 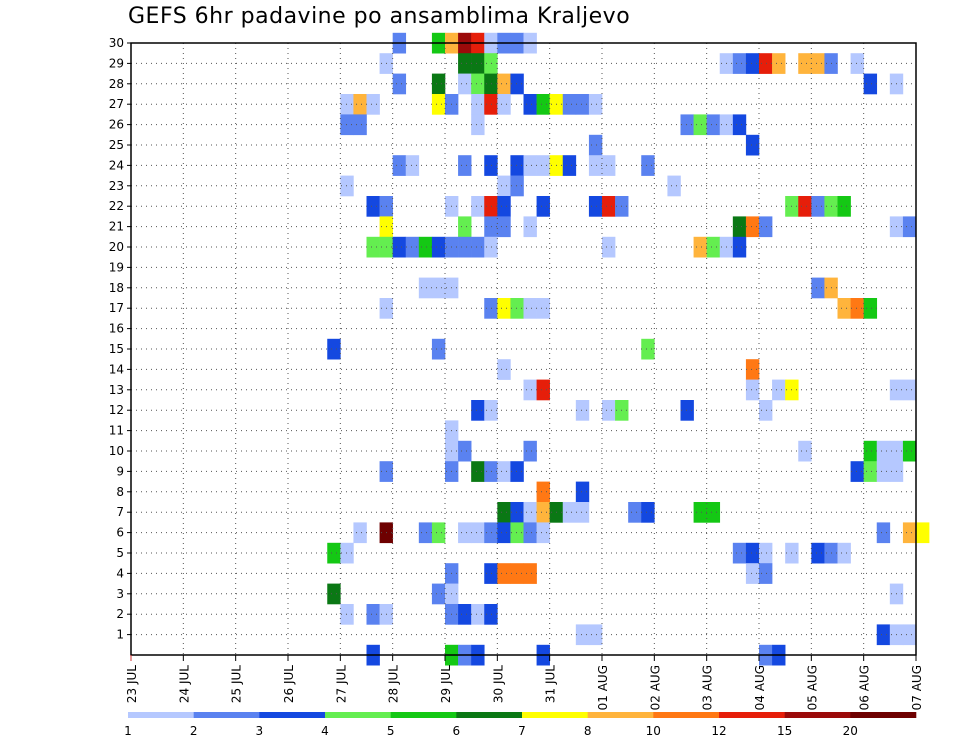 I want to click on y-tick-label: 27, so click(x=116, y=104).